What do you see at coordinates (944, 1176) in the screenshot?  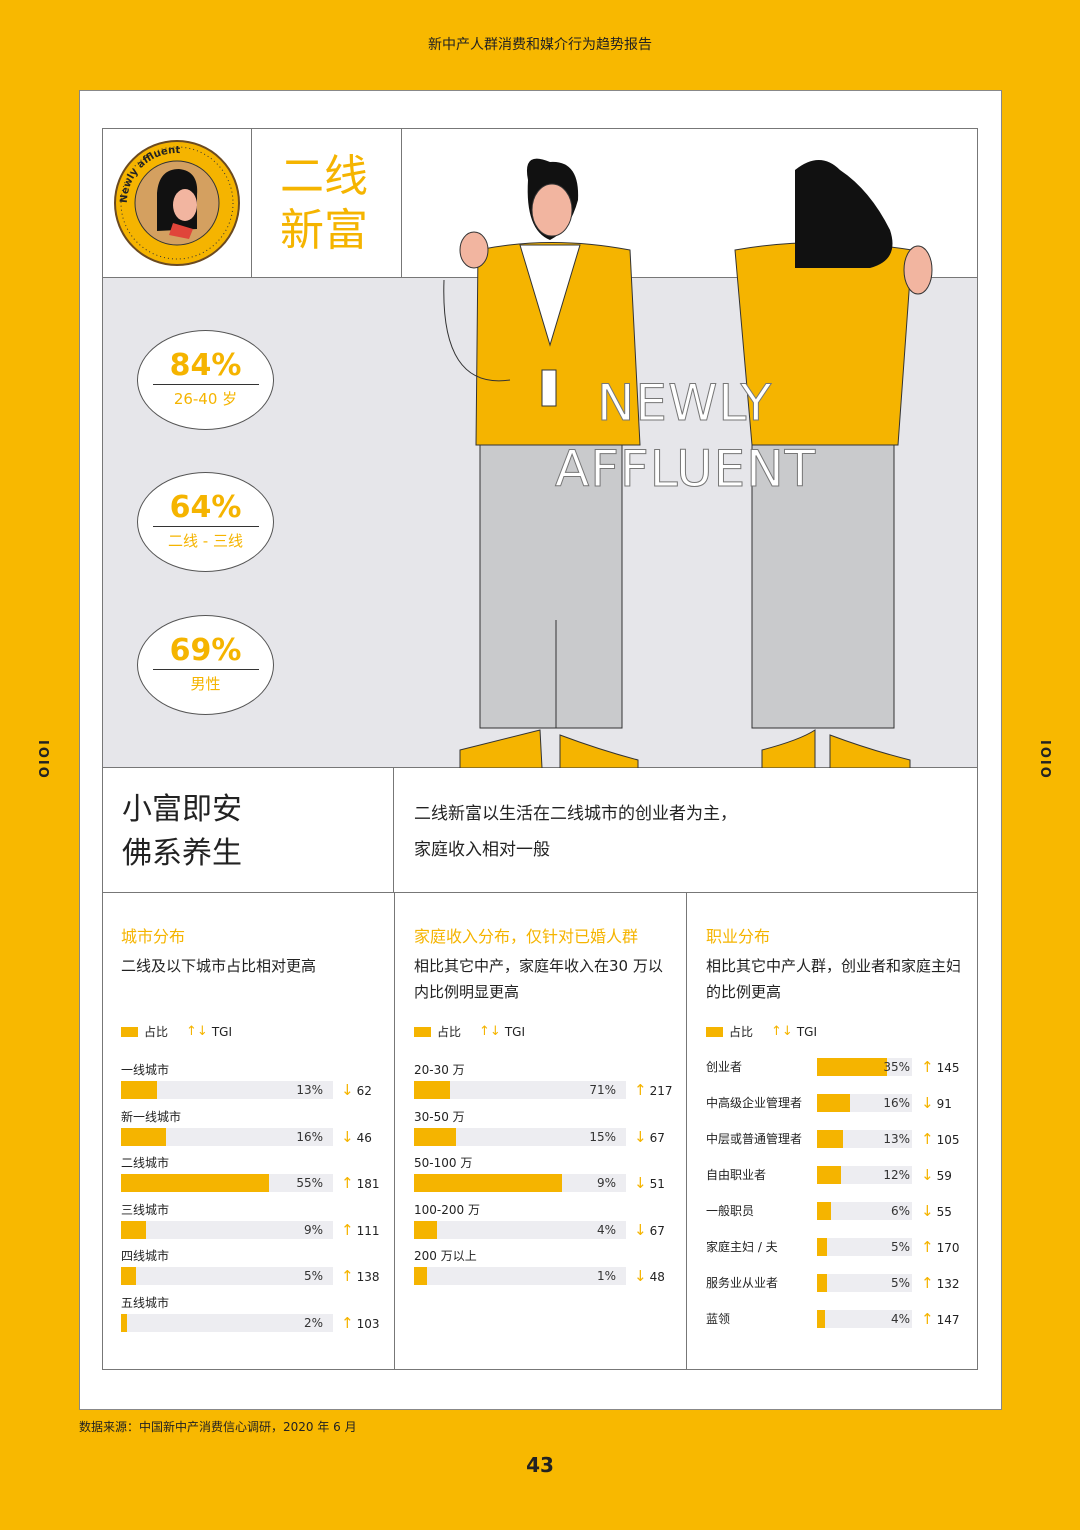 I see `tgi-number: 59` at bounding box center [944, 1176].